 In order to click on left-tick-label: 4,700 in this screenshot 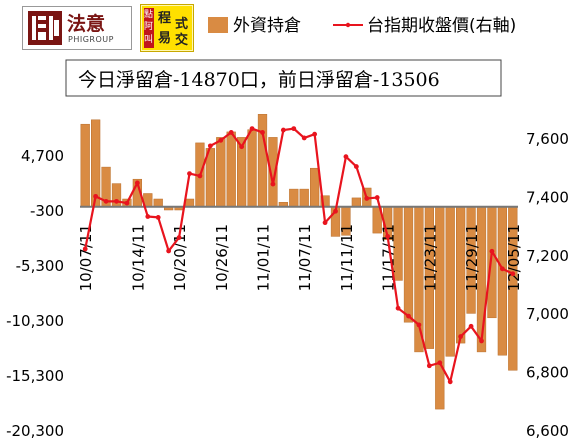, I will do `click(42, 156)`.